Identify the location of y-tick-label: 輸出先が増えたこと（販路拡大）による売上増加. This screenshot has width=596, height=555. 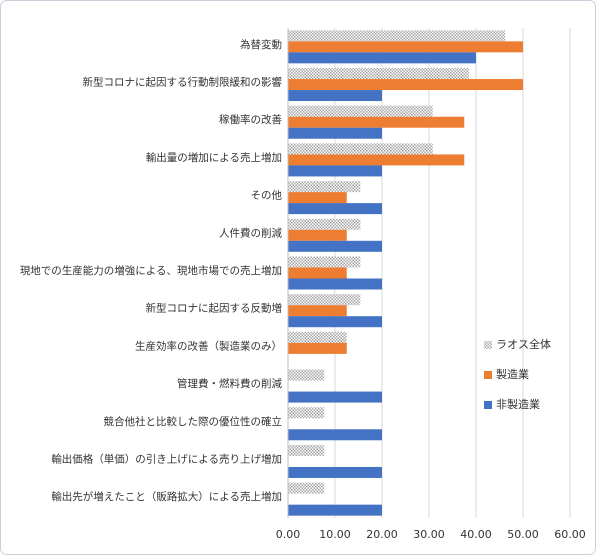
(166, 496).